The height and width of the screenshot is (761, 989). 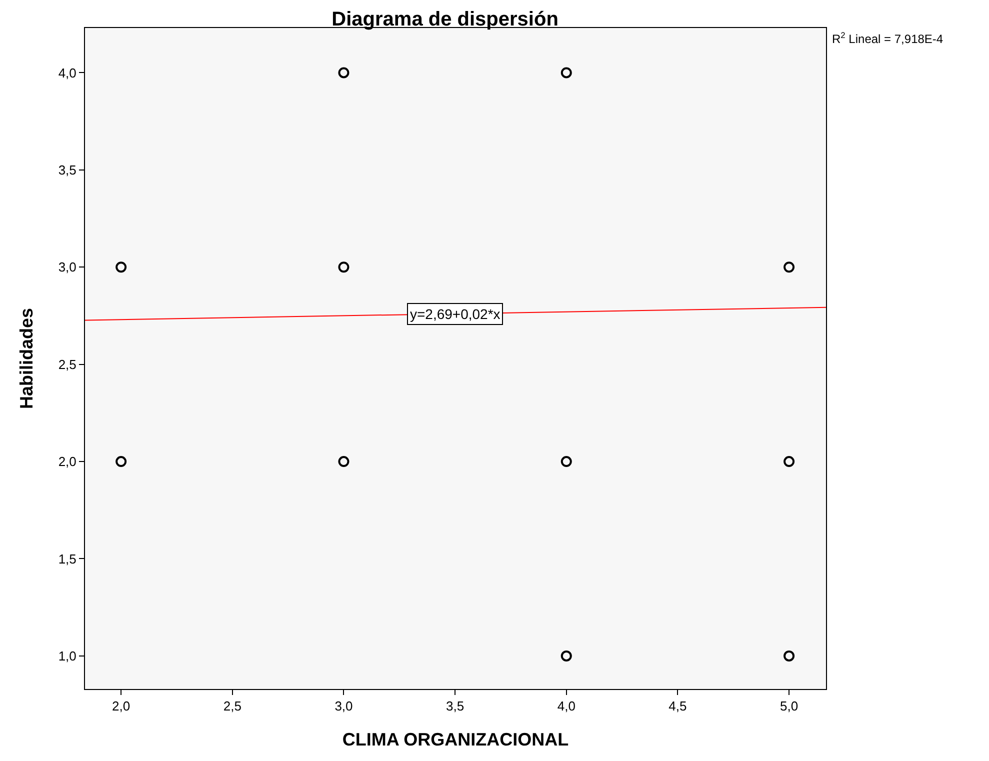 I want to click on text: R$^{2}$ Lineal = 7,918E-4, so click(x=888, y=38).